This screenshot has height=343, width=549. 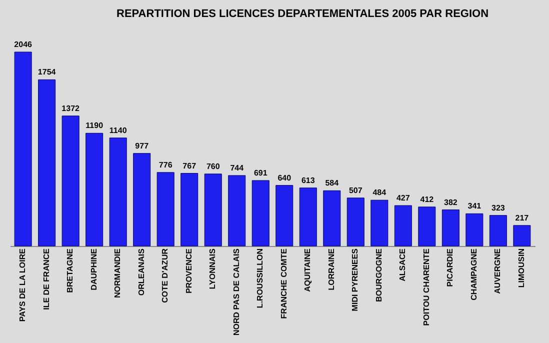 What do you see at coordinates (497, 271) in the screenshot?
I see `x-tick-label: AUVERGNE` at bounding box center [497, 271].